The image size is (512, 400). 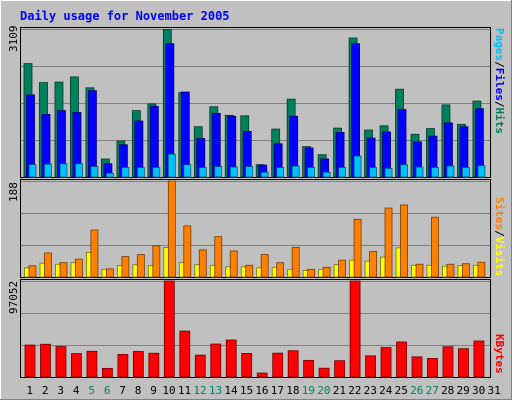 I want to click on x-axis-label: 14, so click(x=231, y=390).